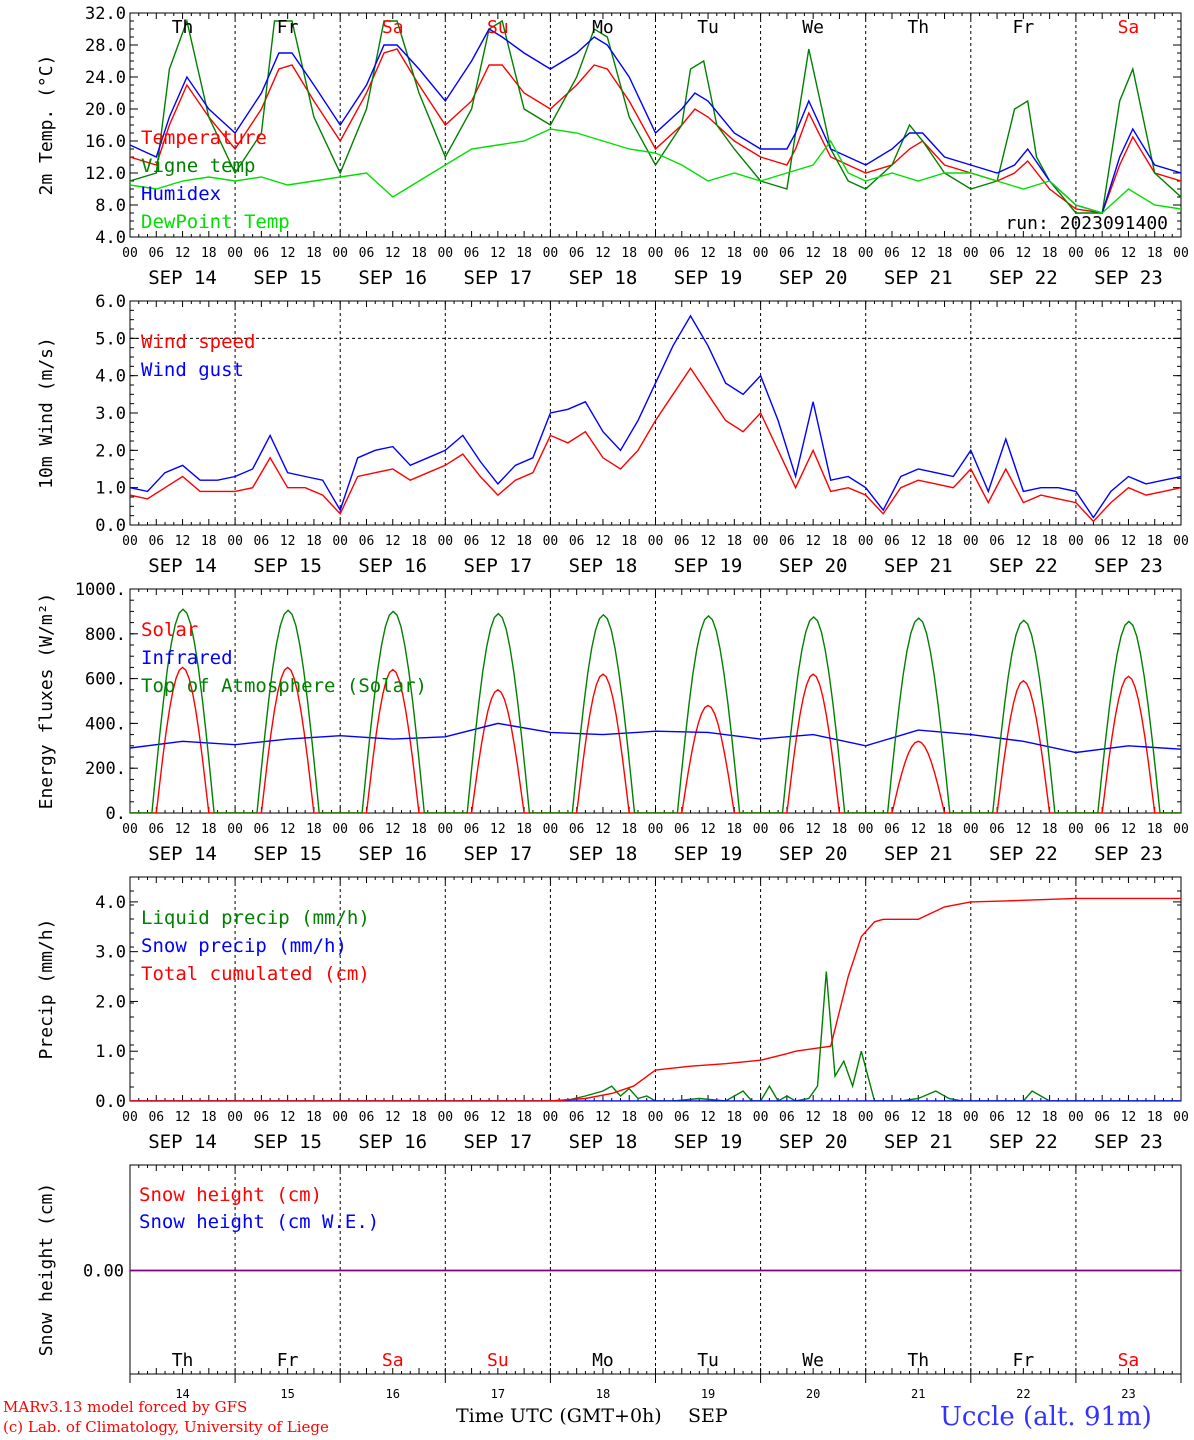 The image size is (1194, 1440). What do you see at coordinates (46, 989) in the screenshot?
I see `y-axis-label: Precip (mm/h)` at bounding box center [46, 989].